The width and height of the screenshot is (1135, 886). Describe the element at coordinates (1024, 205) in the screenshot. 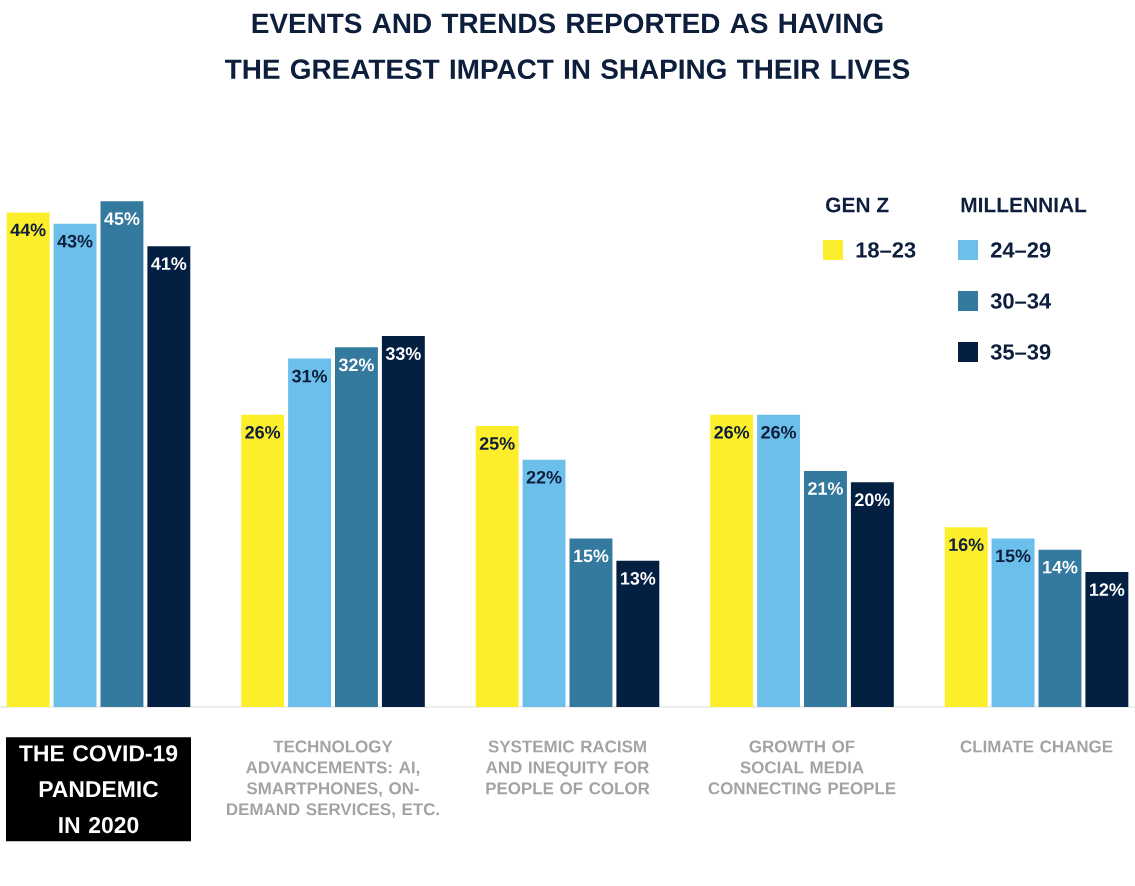

I see `annotation: MILLENNIAL` at that location.